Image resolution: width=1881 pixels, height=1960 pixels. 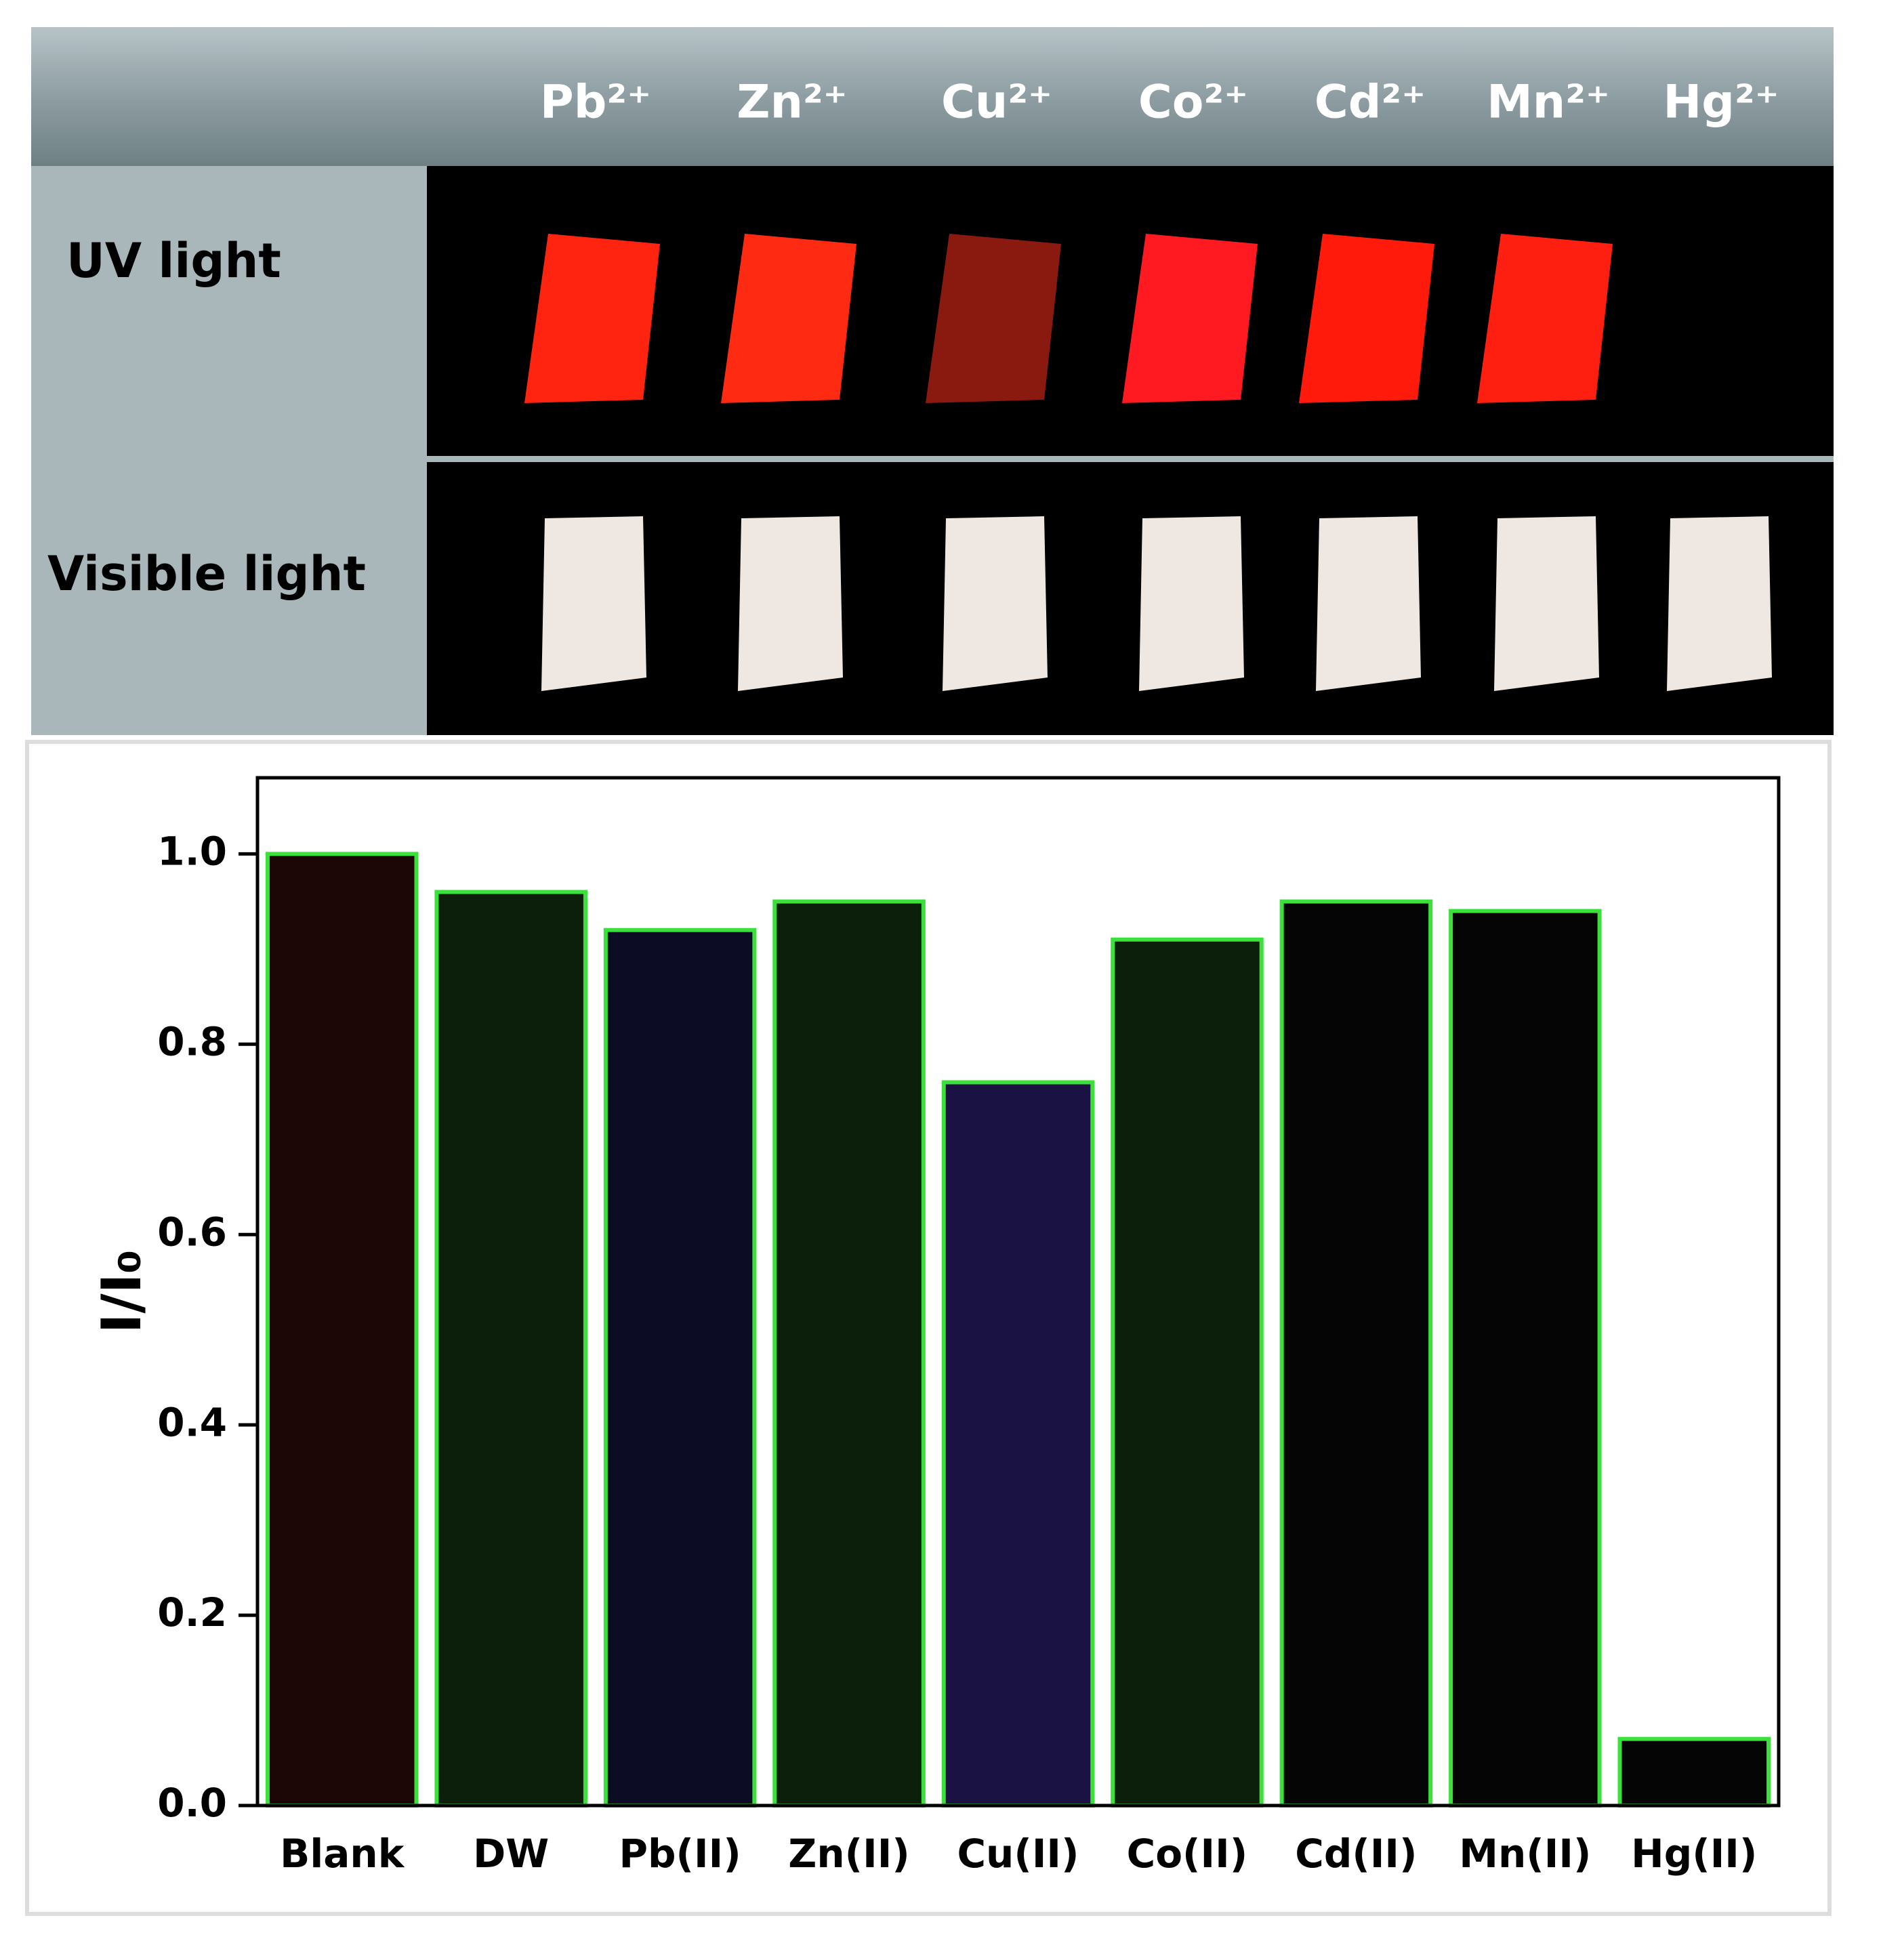 I want to click on x-tick-label: Blank, so click(x=342, y=1854).